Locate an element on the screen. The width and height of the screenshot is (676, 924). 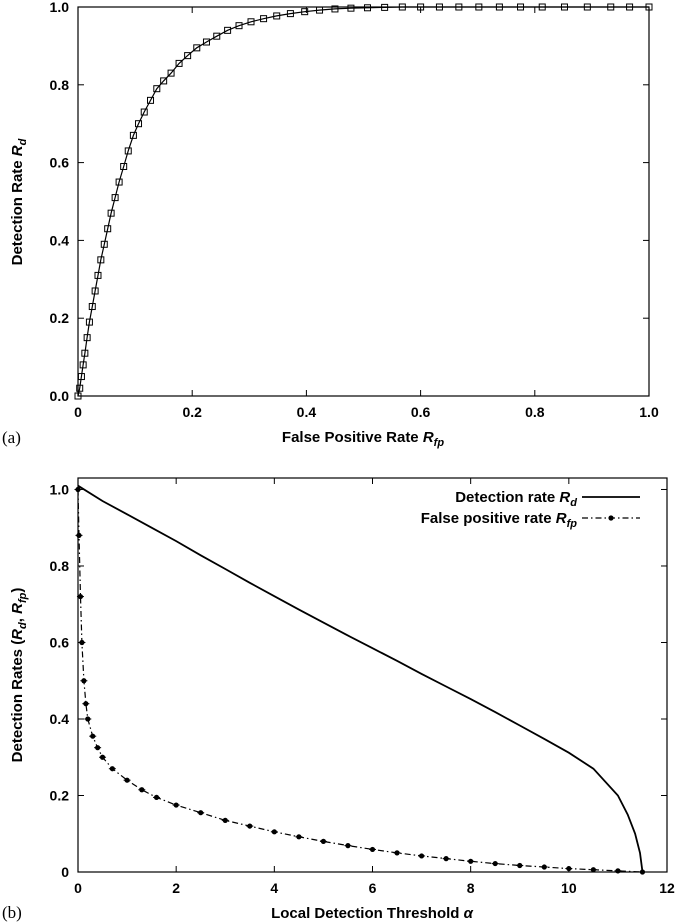
y-axis-label-b: Detection Rates (Rd, Rfp) is located at coordinates (19, 675).